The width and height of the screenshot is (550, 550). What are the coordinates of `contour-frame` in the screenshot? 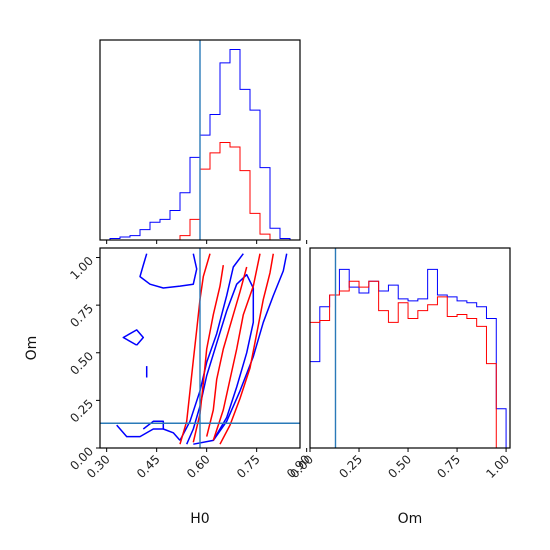 It's located at (200, 348).